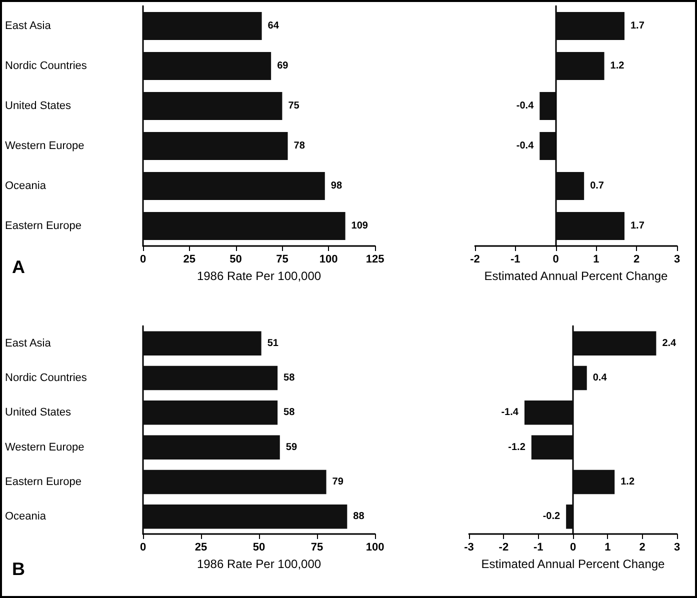 The image size is (697, 598). I want to click on data-label: -0.2, so click(551, 516).